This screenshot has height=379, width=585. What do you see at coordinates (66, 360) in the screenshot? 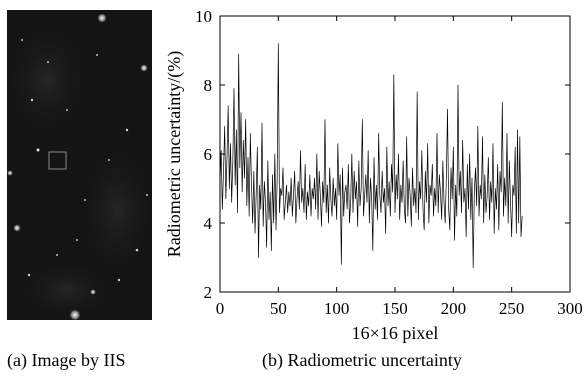
I see `caption-image-by-iis: (a) Image by IIS` at bounding box center [66, 360].